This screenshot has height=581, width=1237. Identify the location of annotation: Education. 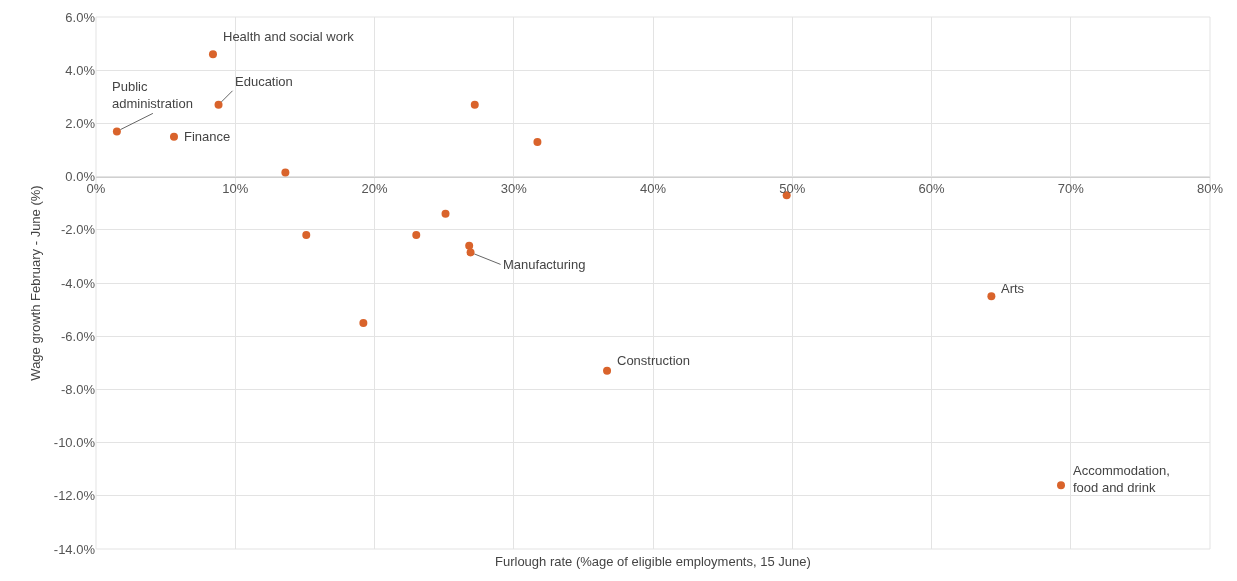
(264, 81).